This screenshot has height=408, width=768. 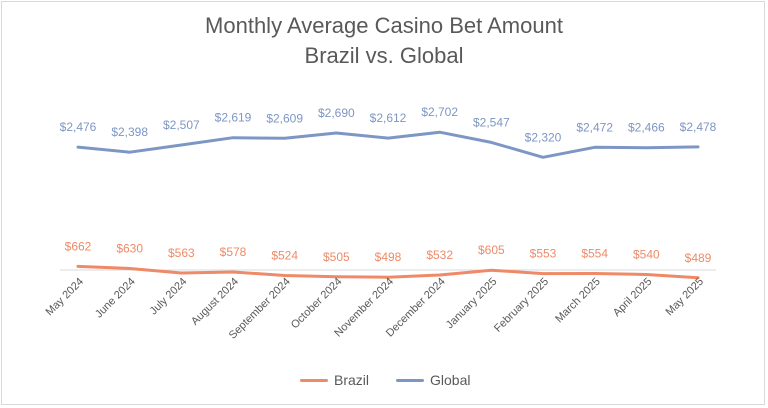 What do you see at coordinates (384, 380) in the screenshot?
I see `legend: Brazil Global` at bounding box center [384, 380].